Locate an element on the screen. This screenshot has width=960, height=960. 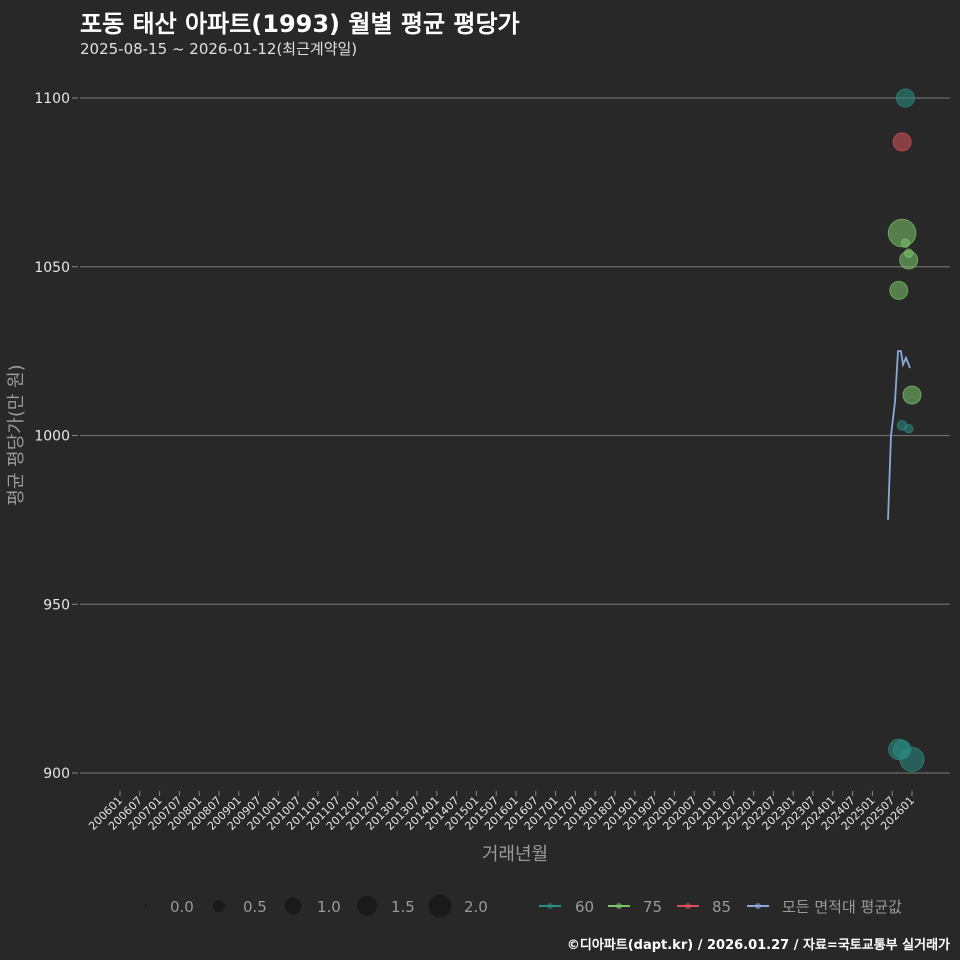
plot-series is located at coordinates (906, 430).